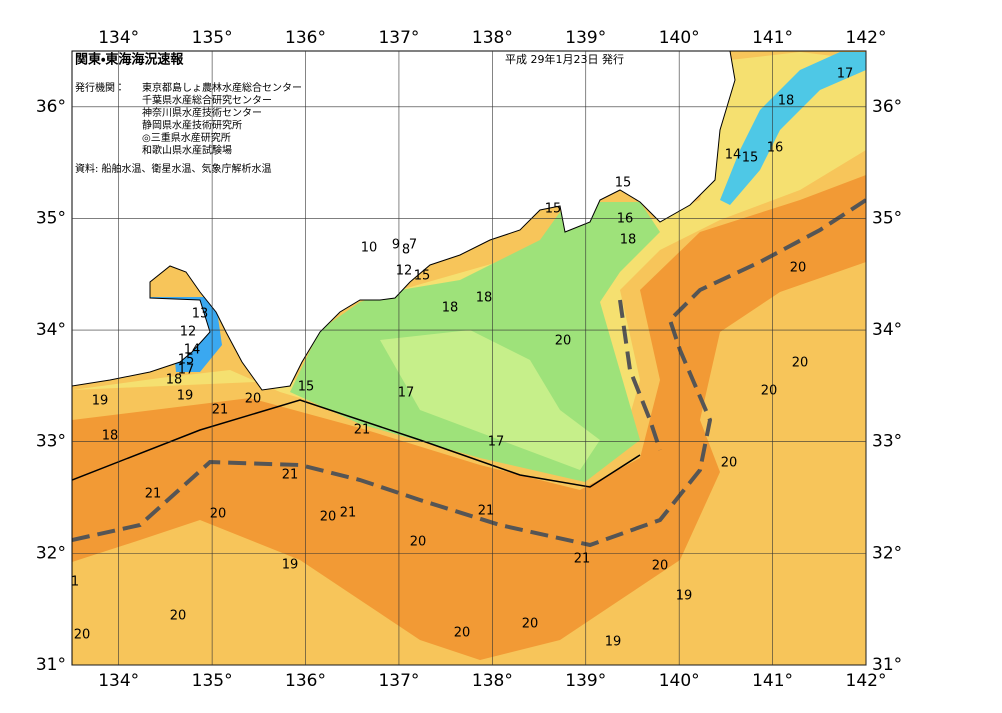 Image resolution: width=1002 pixels, height=713 pixels. What do you see at coordinates (202, 112) in the screenshot?
I see `issuer: 神奈川県水産技術センター` at bounding box center [202, 112].